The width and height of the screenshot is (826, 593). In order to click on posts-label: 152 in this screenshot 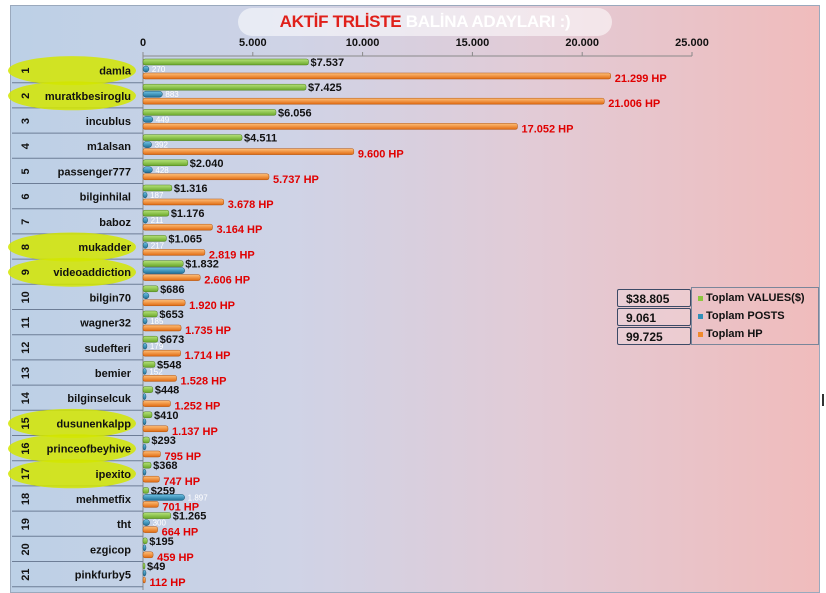, I will do `click(156, 371)`.